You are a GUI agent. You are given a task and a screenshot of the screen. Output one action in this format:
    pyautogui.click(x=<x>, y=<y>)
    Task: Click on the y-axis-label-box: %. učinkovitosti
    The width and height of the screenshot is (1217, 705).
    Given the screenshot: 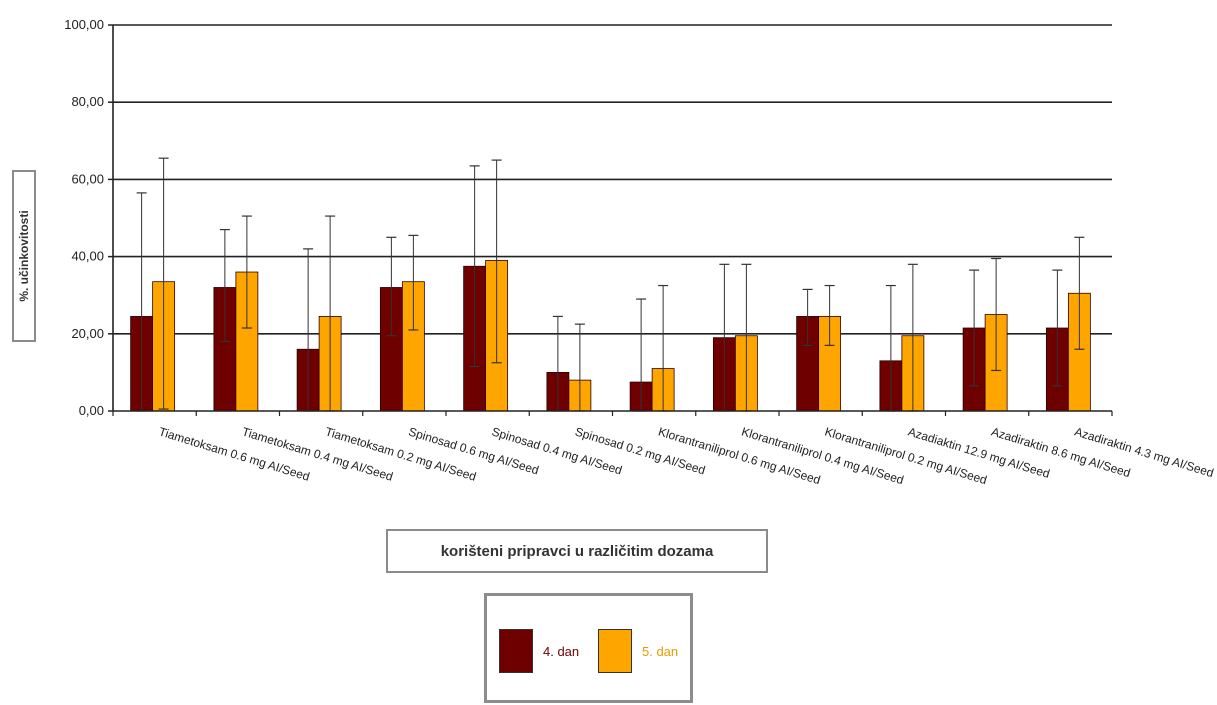 What is the action you would take?
    pyautogui.click(x=24, y=256)
    